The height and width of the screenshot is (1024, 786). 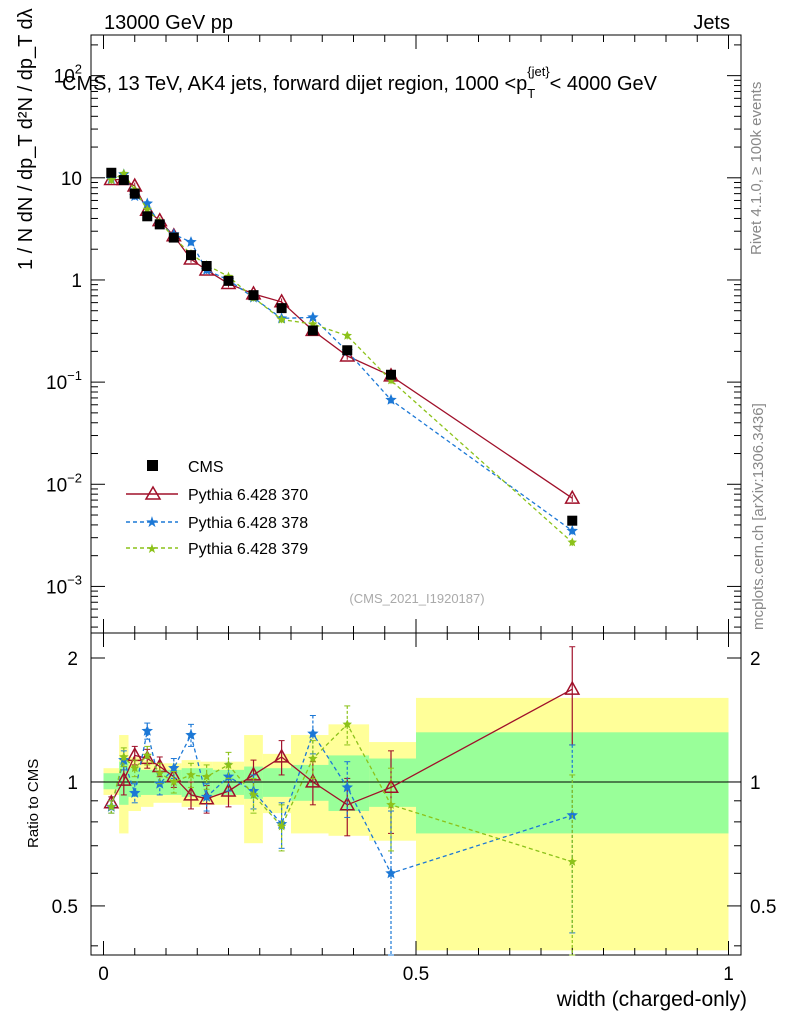 What do you see at coordinates (755, 783) in the screenshot?
I see `ratio-y-tick-label-right: 1` at bounding box center [755, 783].